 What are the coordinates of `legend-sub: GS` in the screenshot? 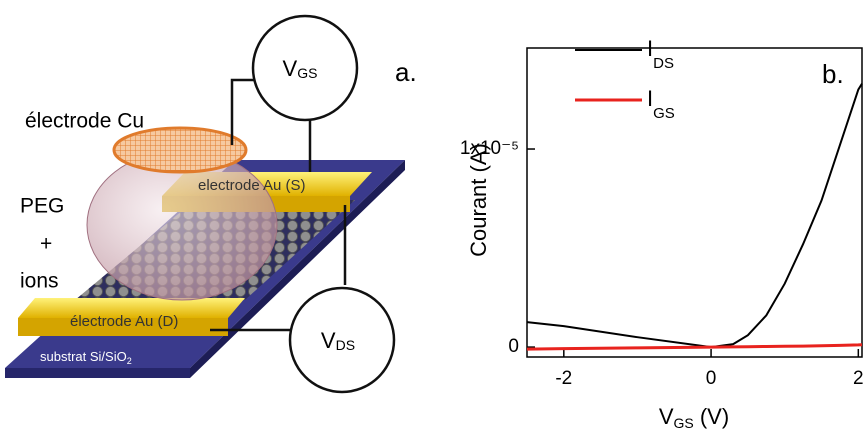 It's located at (664, 113).